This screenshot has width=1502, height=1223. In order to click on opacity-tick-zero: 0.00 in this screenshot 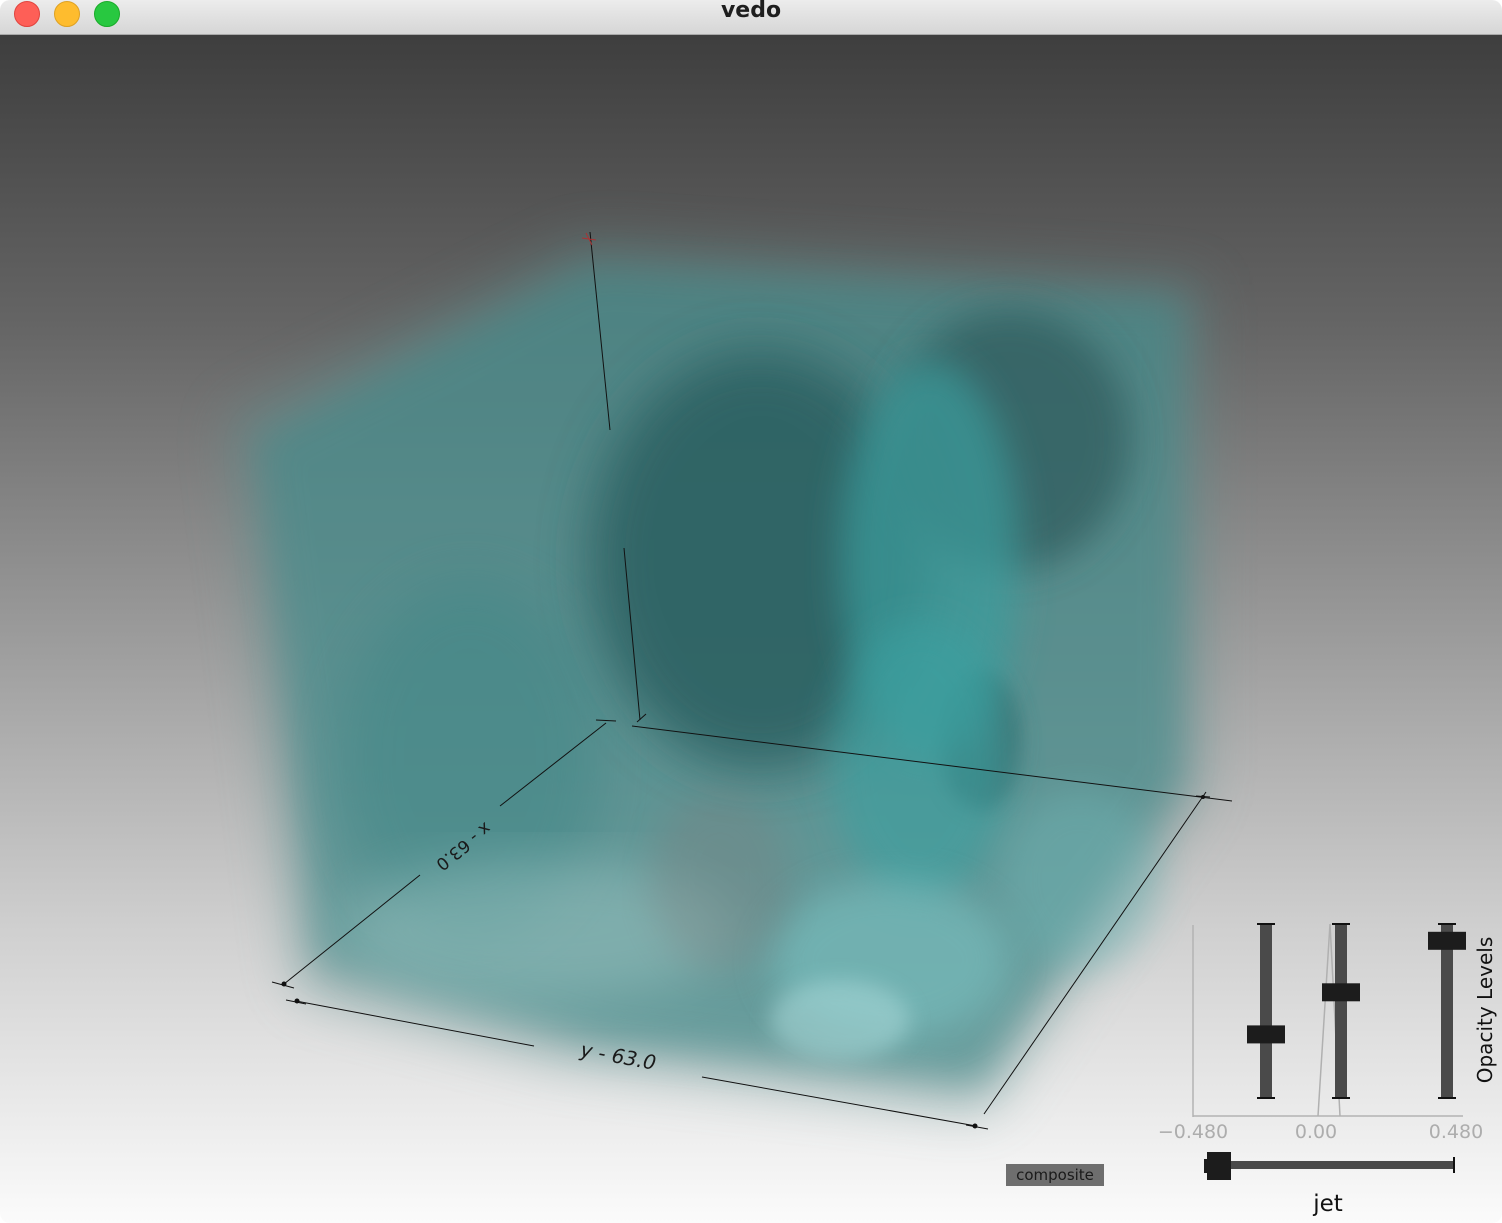, I will do `click(1316, 1132)`.